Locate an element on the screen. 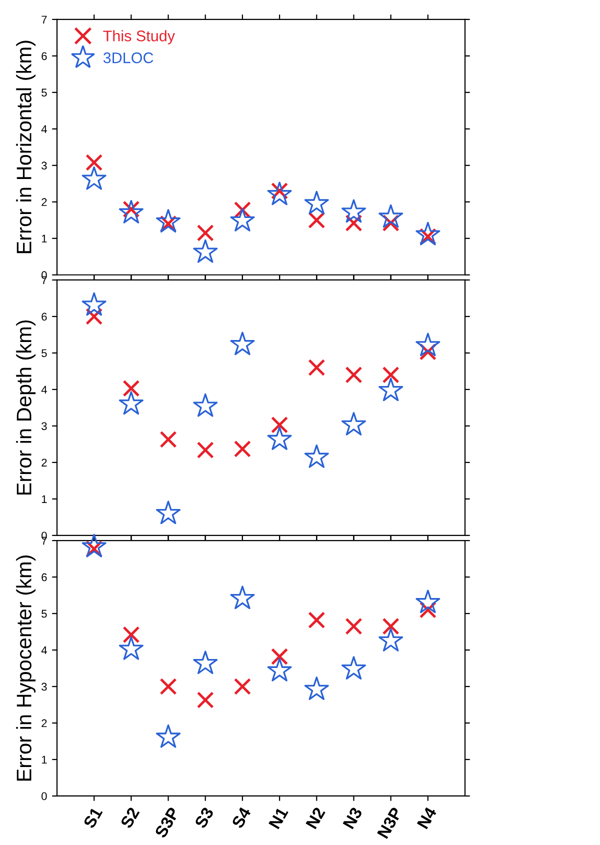  y-tick-label: 0 is located at coordinates (44, 796).